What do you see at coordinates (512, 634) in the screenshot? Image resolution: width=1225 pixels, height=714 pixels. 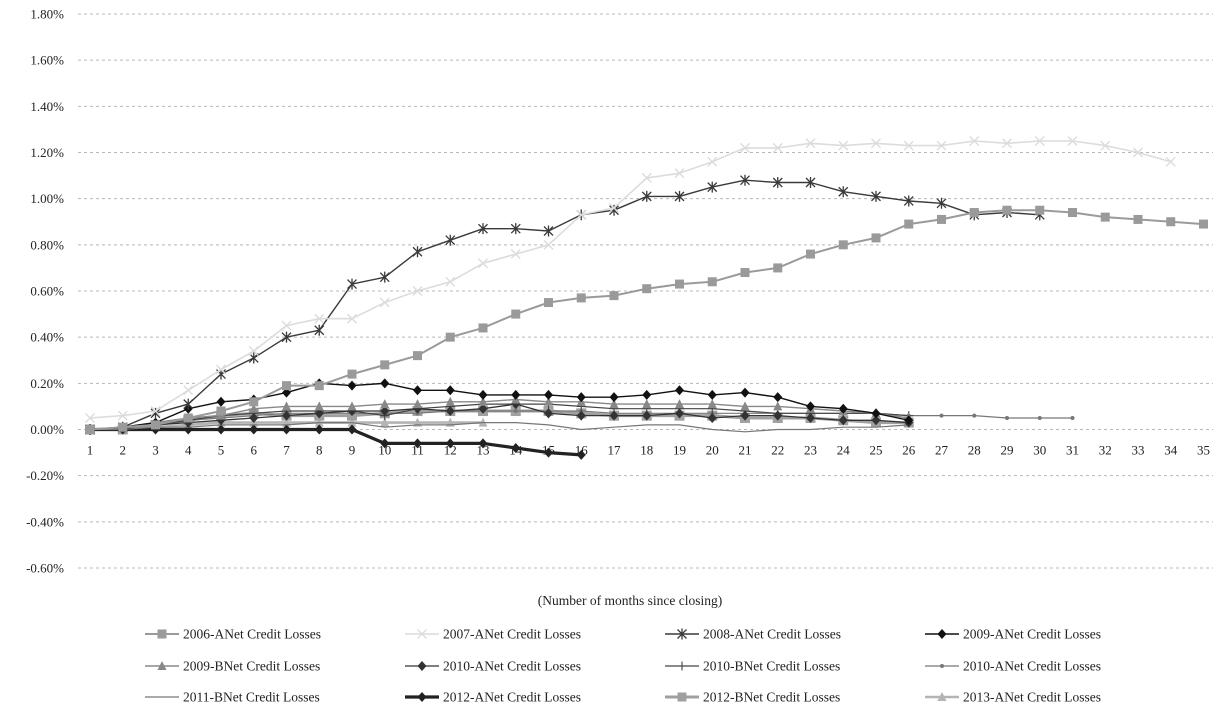 I see `legend-label: 2007-ANet Credit Losses` at bounding box center [512, 634].